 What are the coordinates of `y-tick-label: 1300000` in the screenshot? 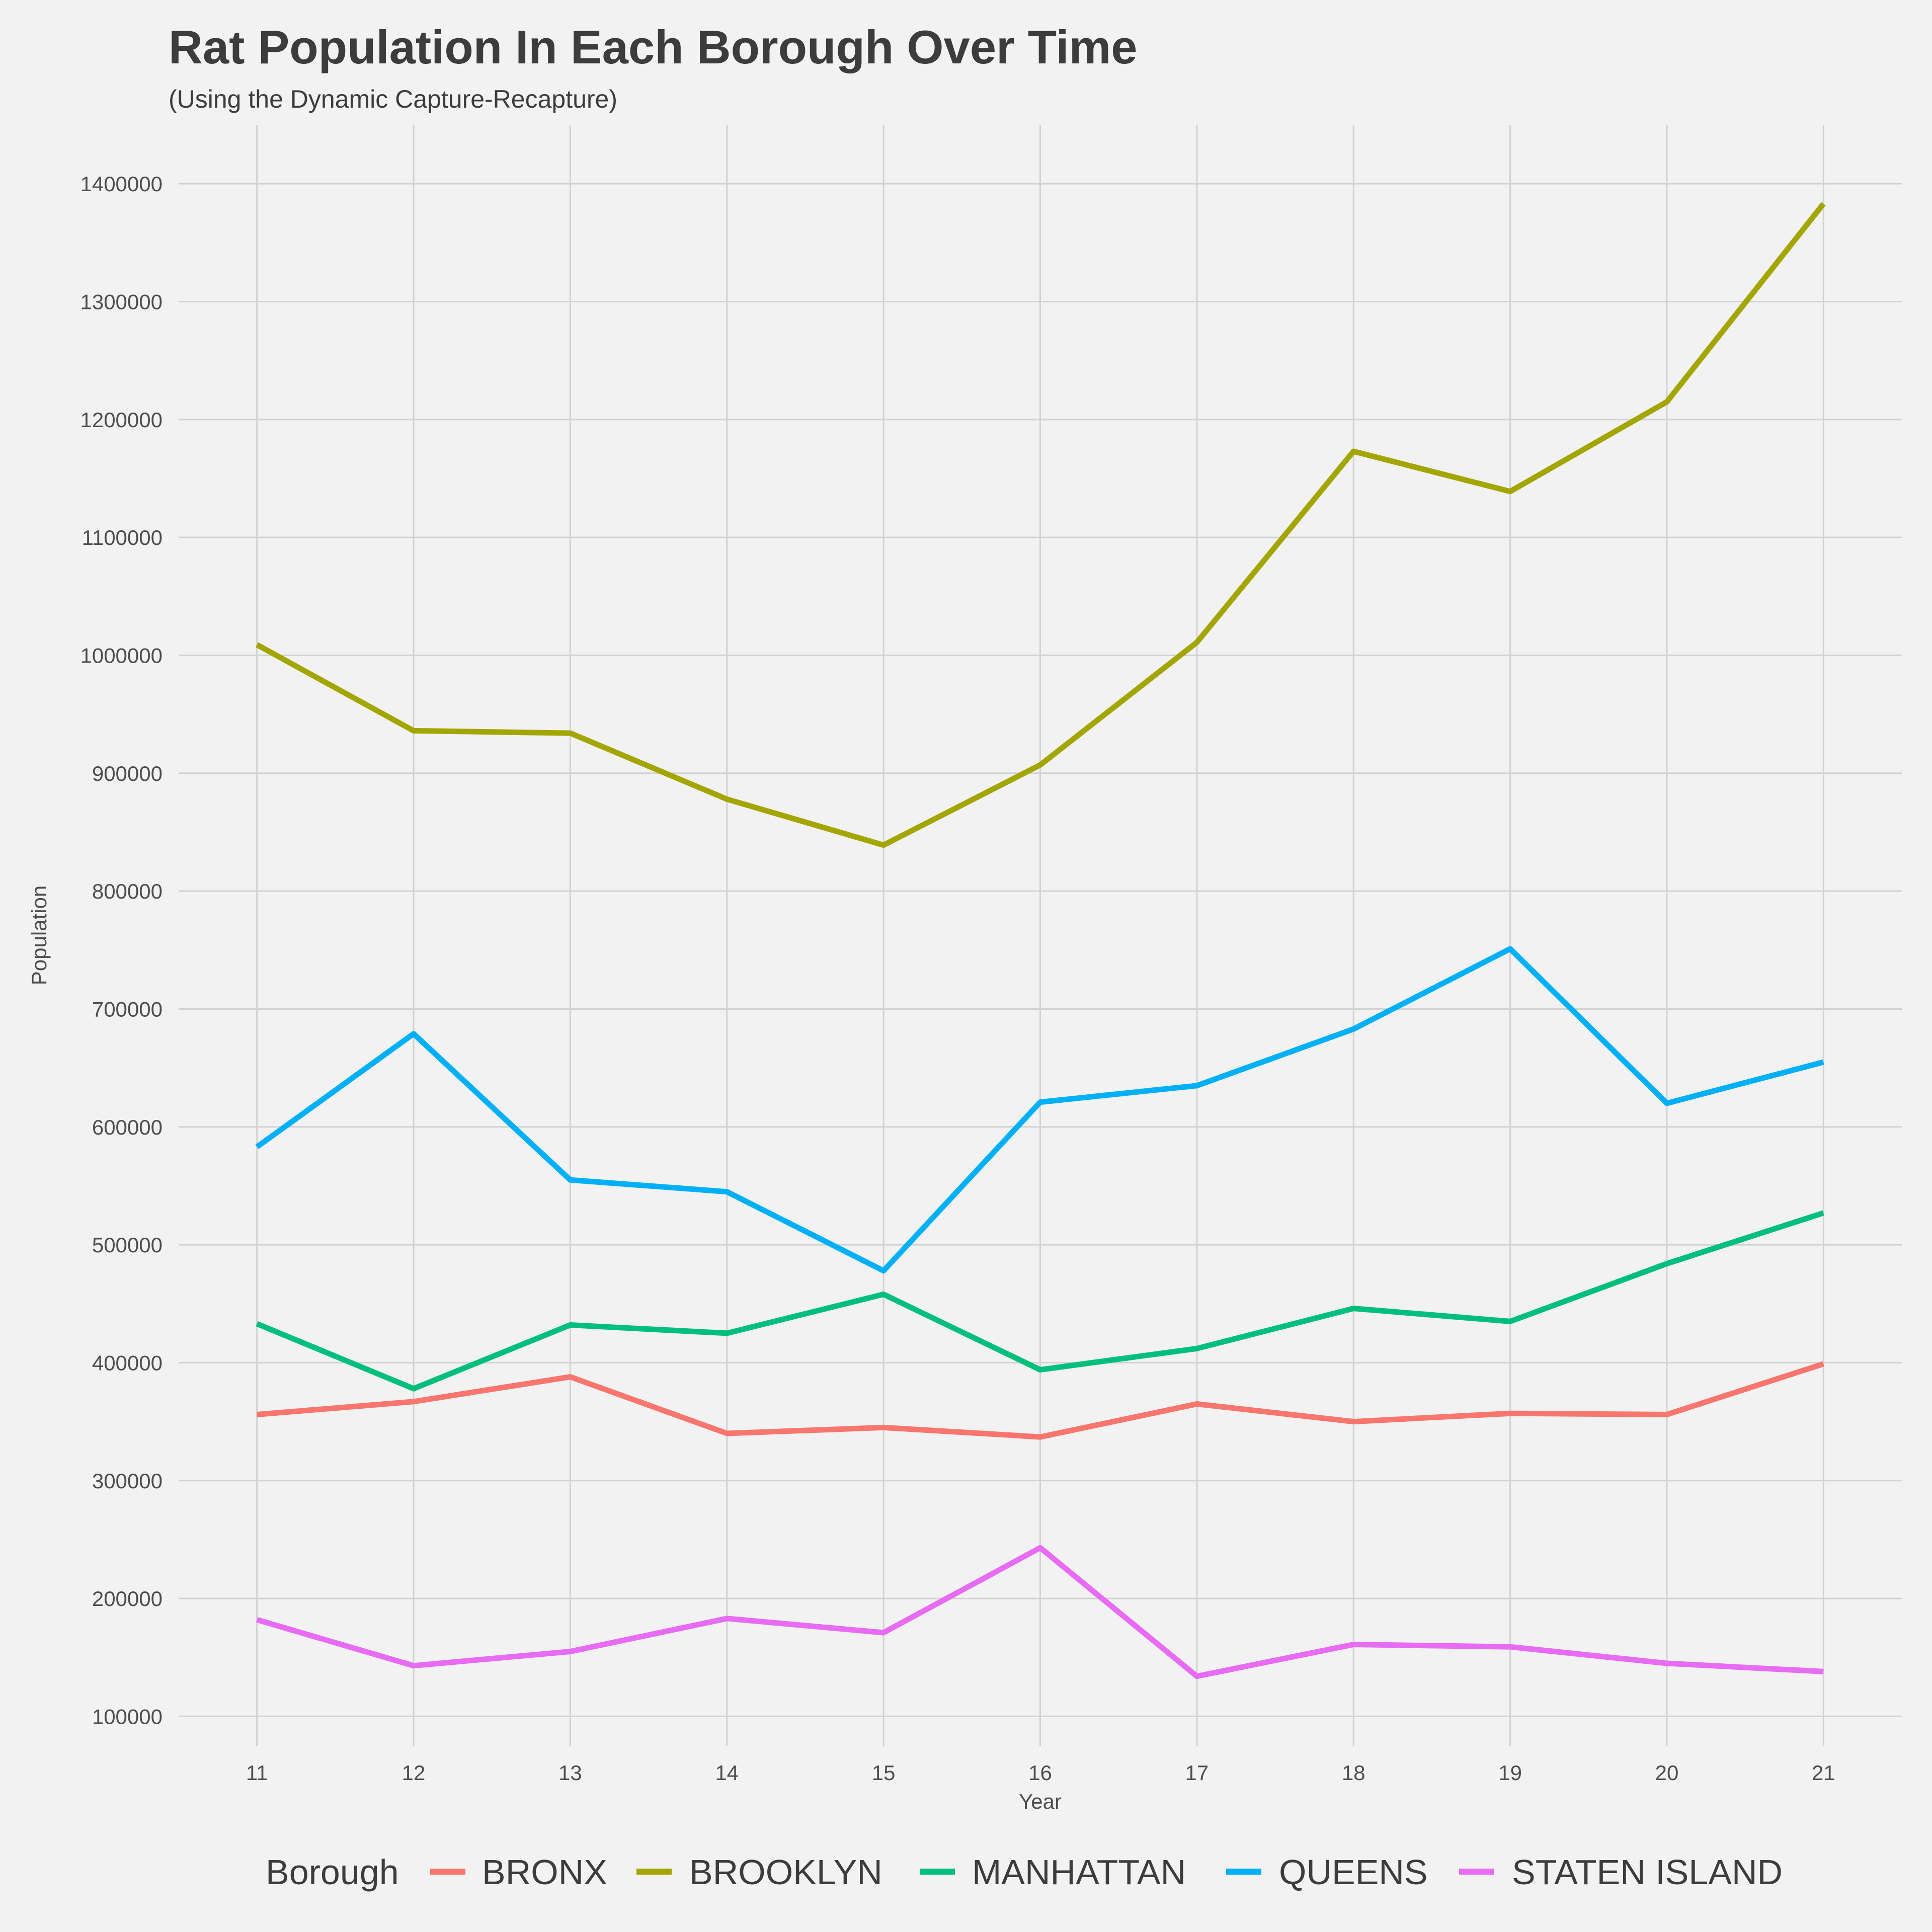 It's located at (122, 302).